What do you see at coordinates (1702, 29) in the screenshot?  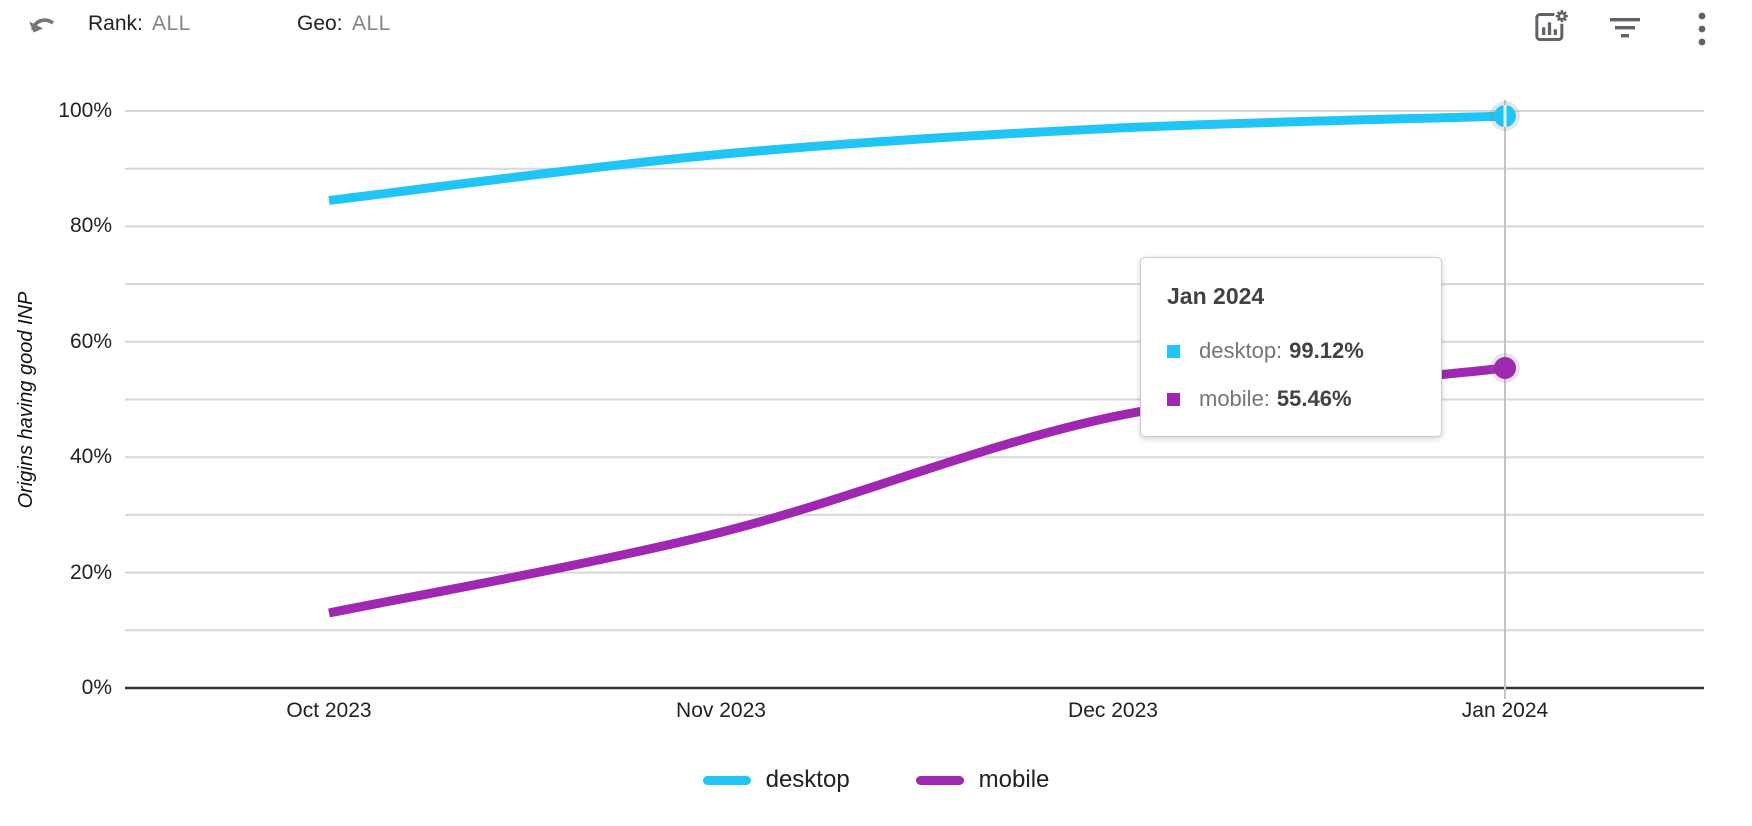 I see `more-menu-icon` at bounding box center [1702, 29].